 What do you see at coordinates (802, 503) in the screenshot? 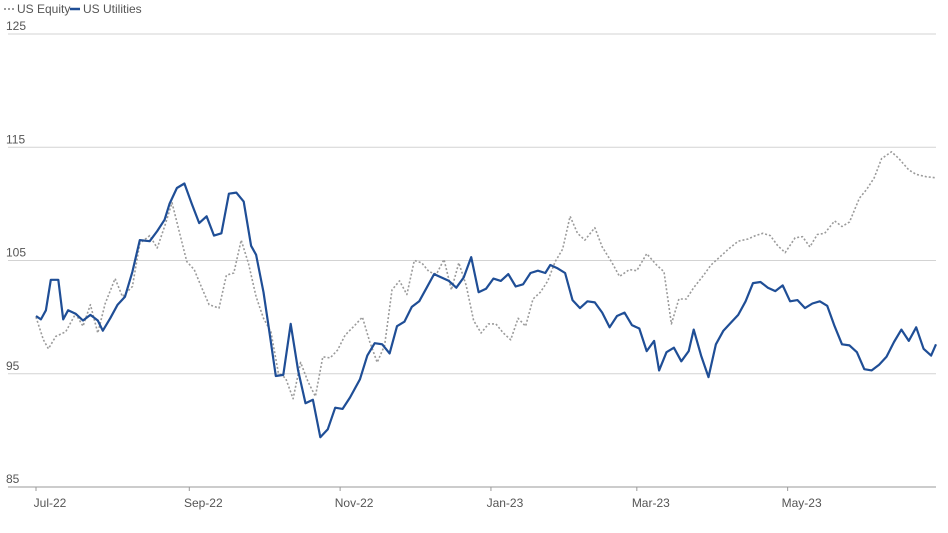
I see `x-tick-label: May-23` at bounding box center [802, 503].